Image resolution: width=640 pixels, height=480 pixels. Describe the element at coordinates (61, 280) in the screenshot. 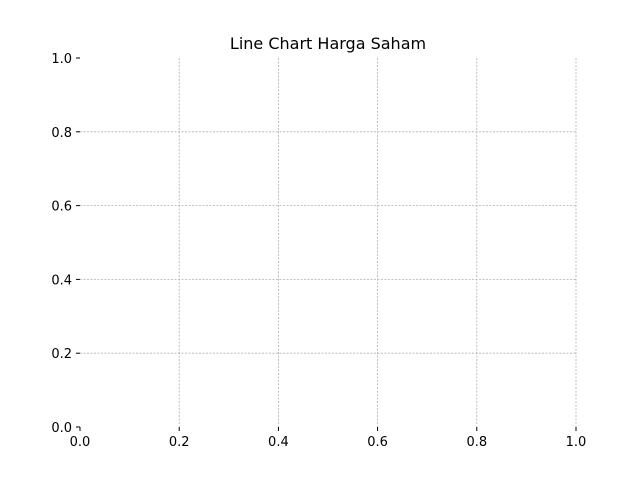

I see `y-tick-label: 0.4` at that location.